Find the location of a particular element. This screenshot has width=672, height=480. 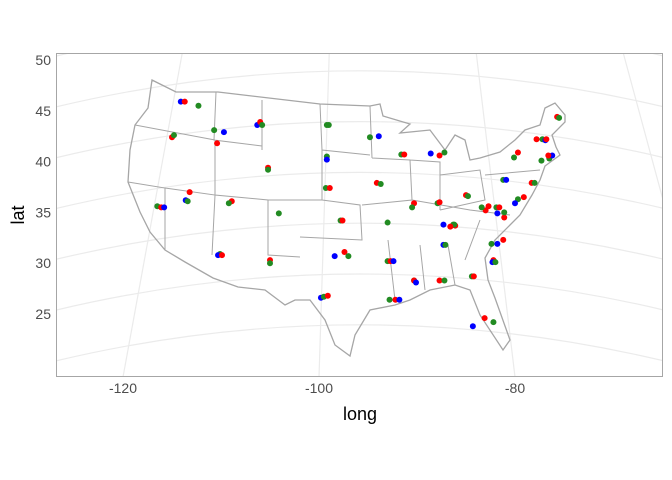

y-tick-label: 30 is located at coordinates (43, 263).